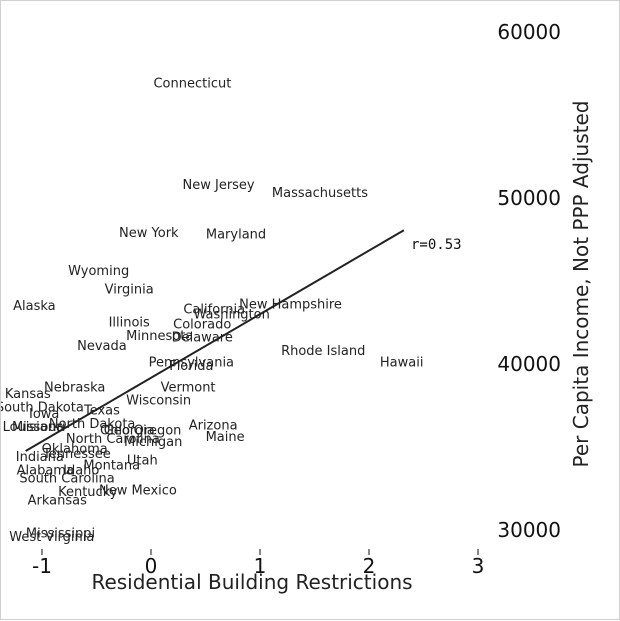  I want to click on point-label-texas: Texas, so click(101, 411).